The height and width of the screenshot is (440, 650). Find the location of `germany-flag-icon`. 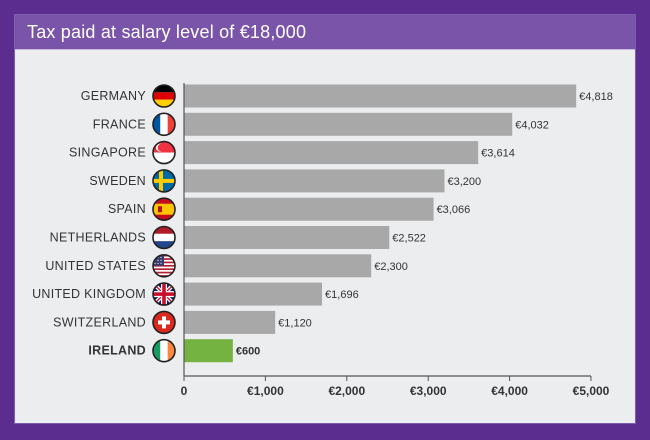

germany-flag-icon is located at coordinates (164, 96).